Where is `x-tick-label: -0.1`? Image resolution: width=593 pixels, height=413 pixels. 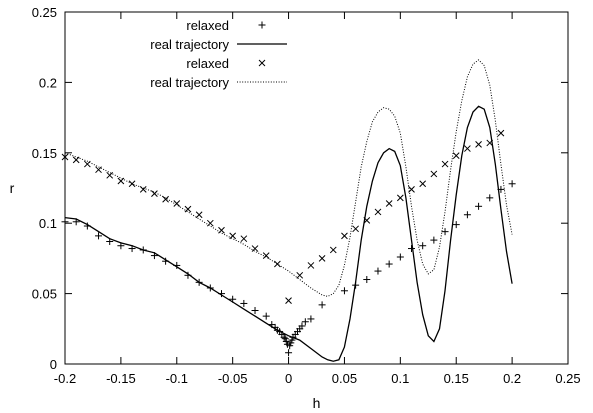 x-tick-label: -0.1 is located at coordinates (177, 378).